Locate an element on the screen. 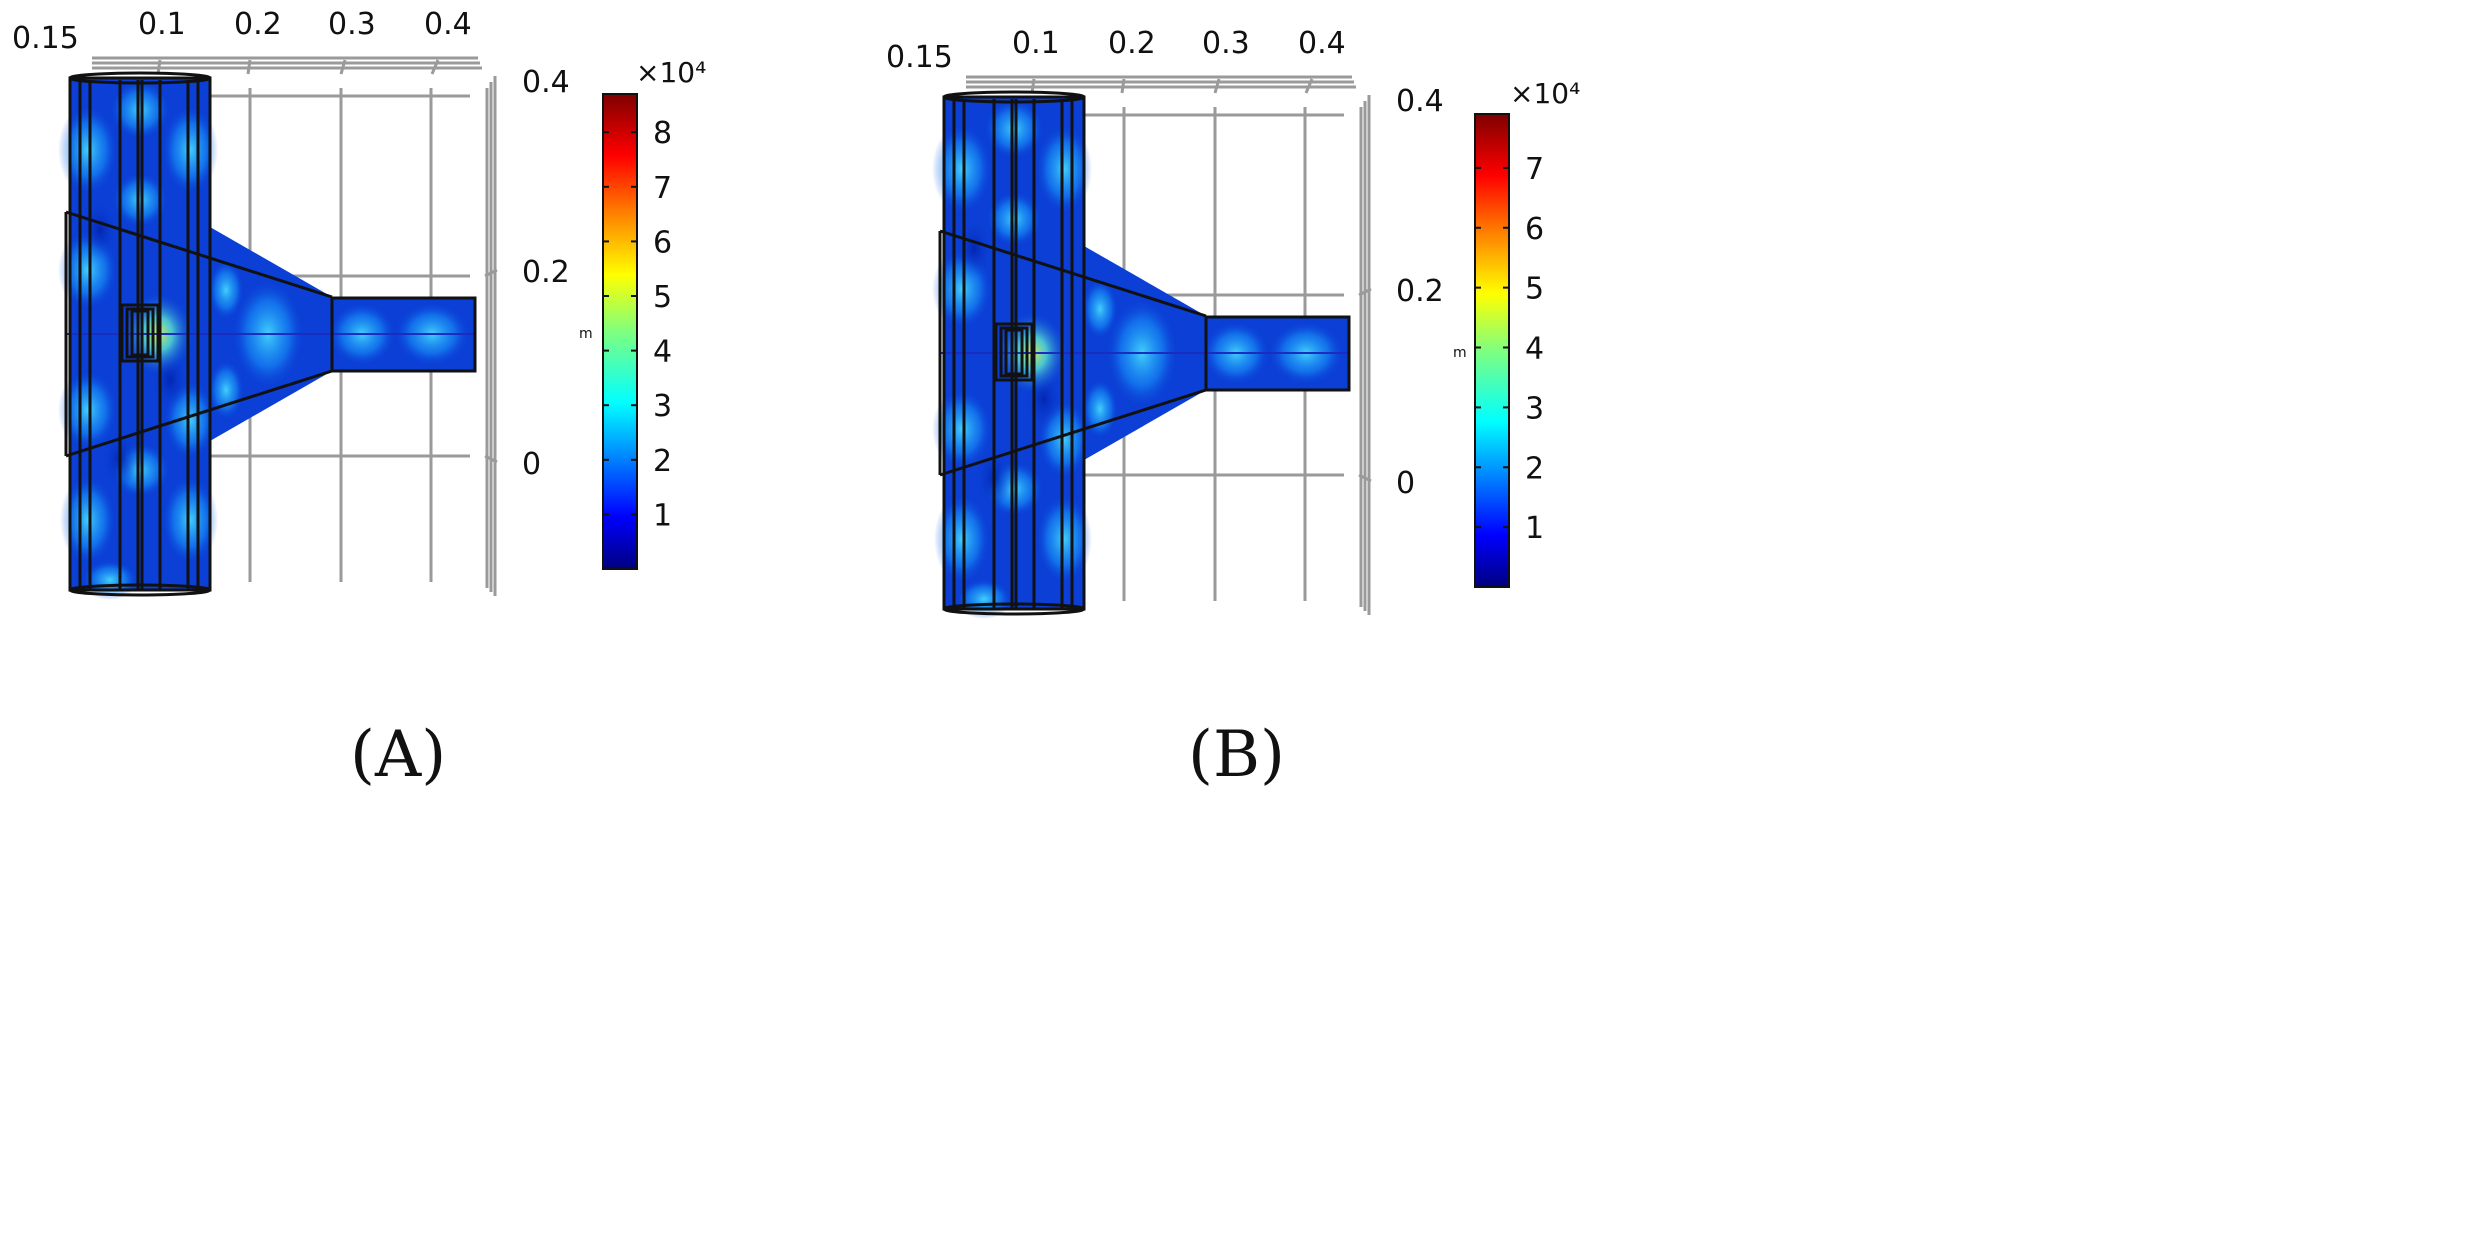  y-tick-labels-b: 0.4 0.2 0 is located at coordinates (1420, 292).